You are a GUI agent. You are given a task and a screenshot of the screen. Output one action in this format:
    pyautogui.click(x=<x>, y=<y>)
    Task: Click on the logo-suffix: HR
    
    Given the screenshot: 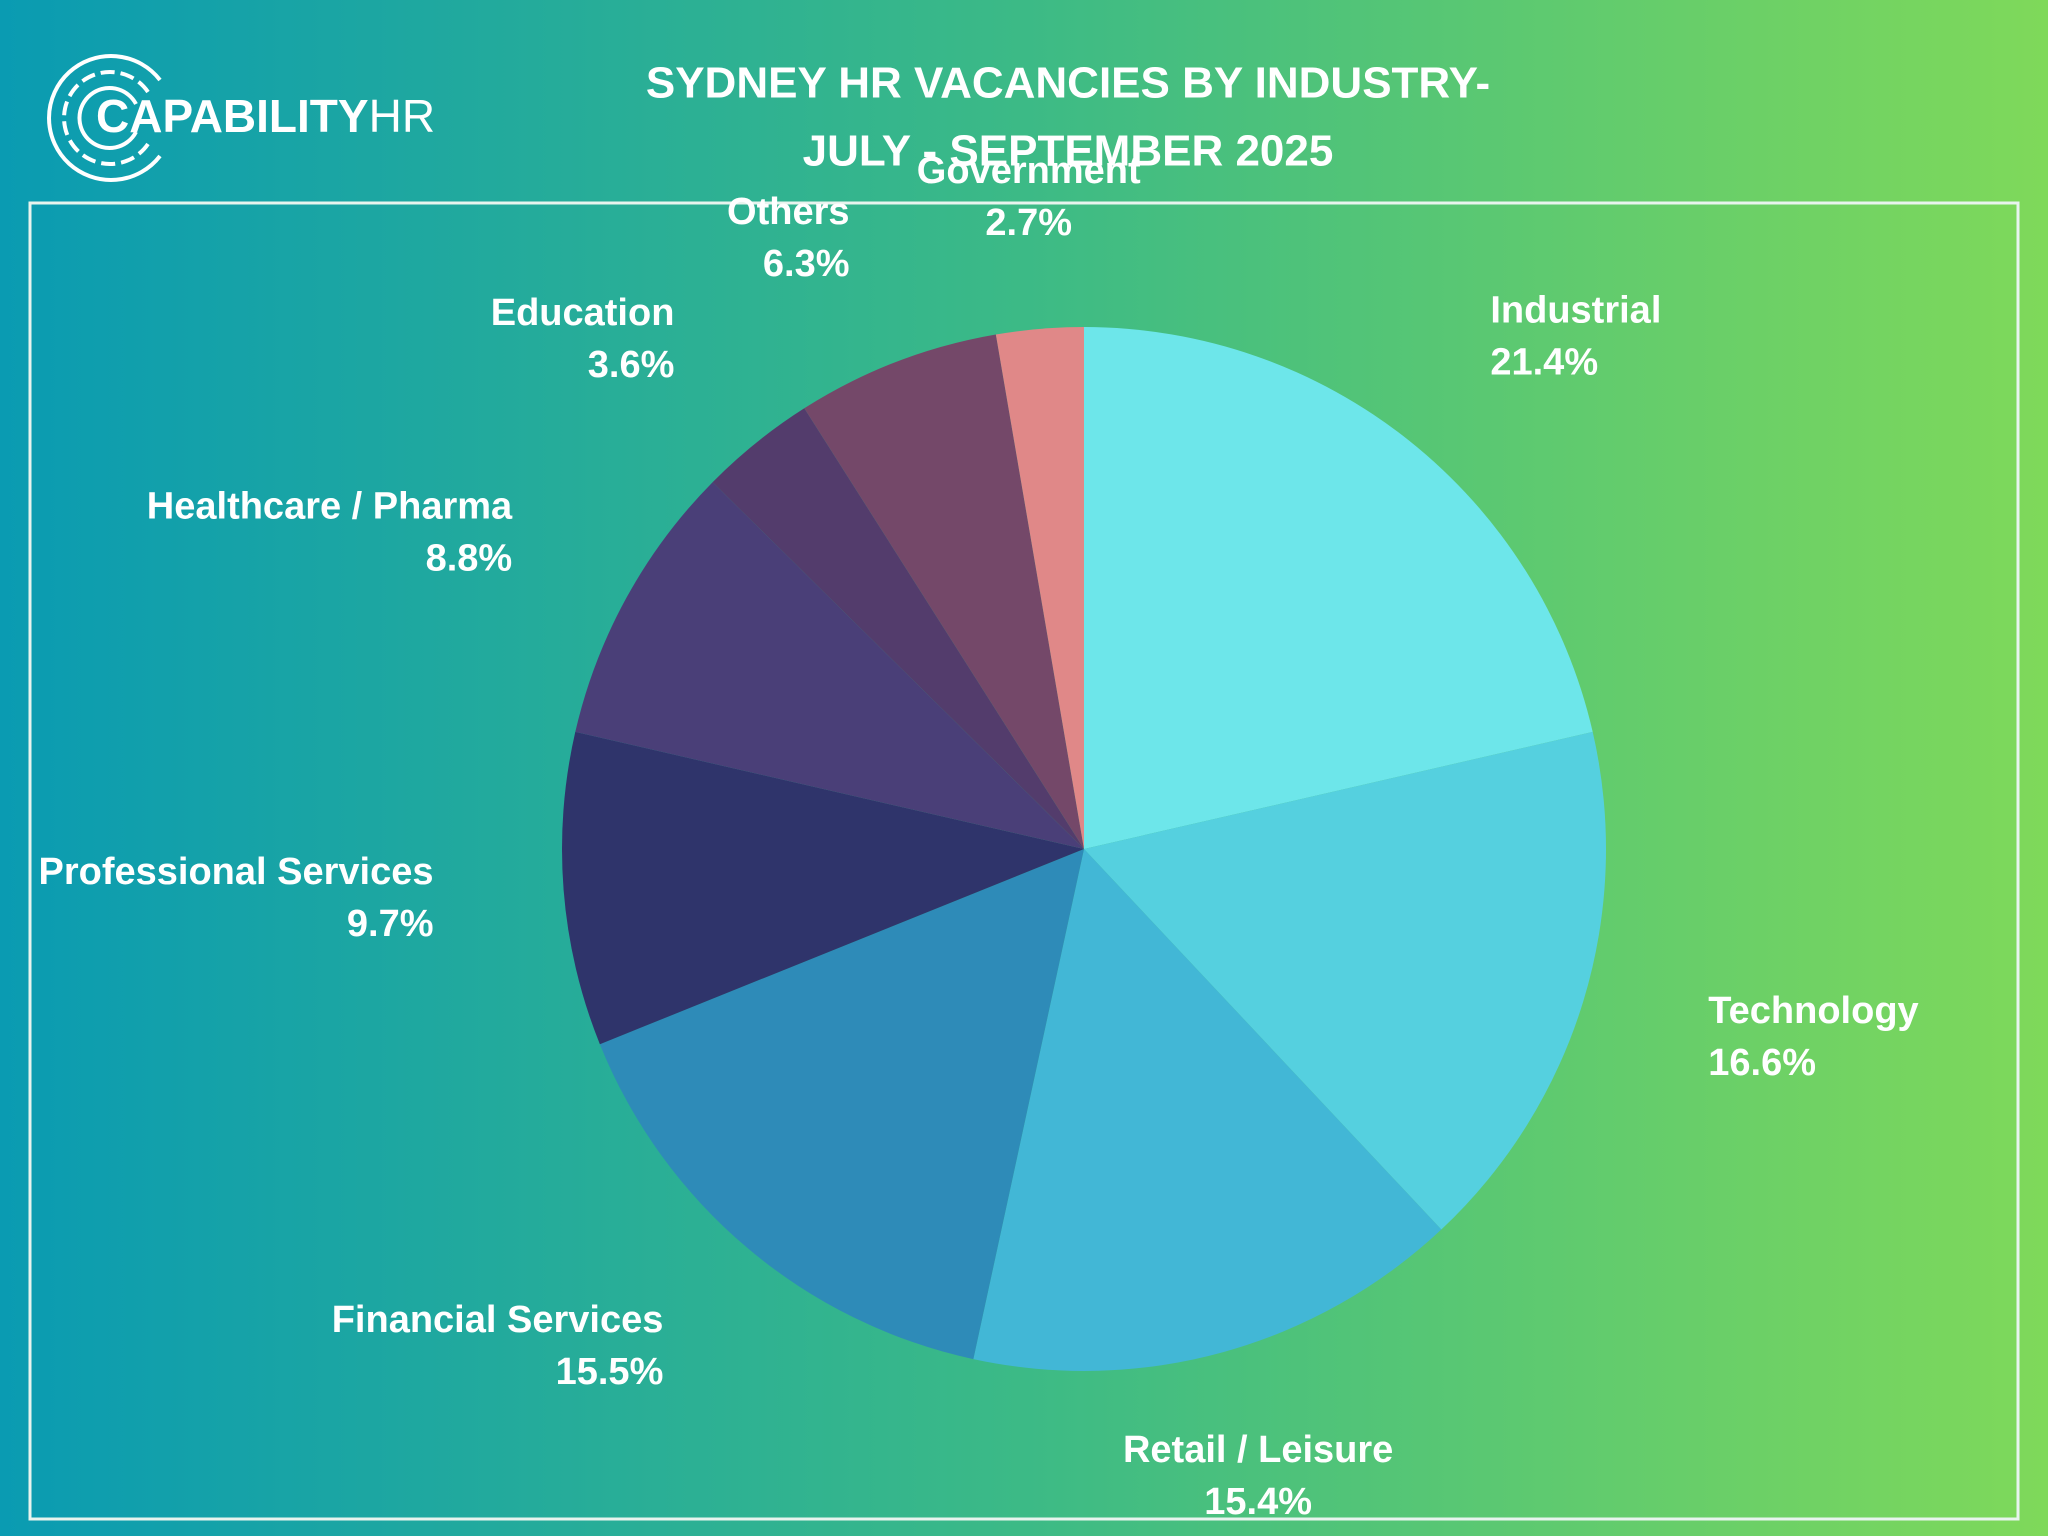 What is the action you would take?
    pyautogui.click(x=402, y=116)
    